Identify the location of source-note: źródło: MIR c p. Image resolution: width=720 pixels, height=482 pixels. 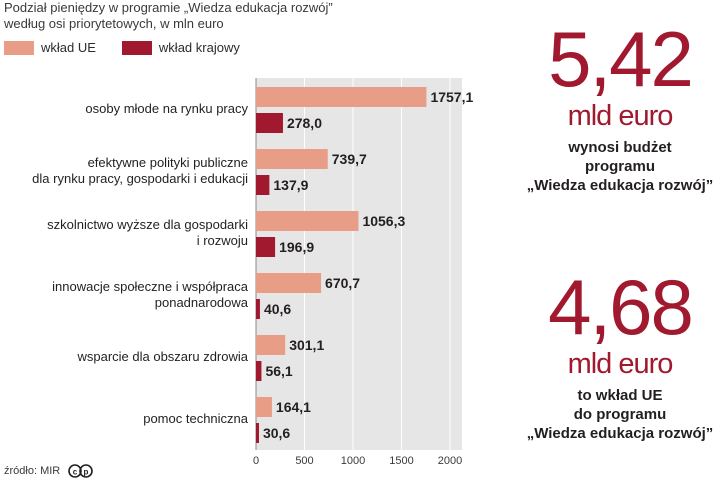
(49, 471).